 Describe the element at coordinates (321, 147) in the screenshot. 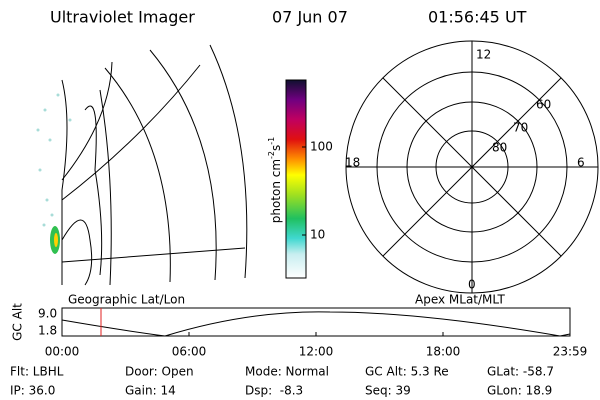

I see `colorbar-tick: 100` at that location.